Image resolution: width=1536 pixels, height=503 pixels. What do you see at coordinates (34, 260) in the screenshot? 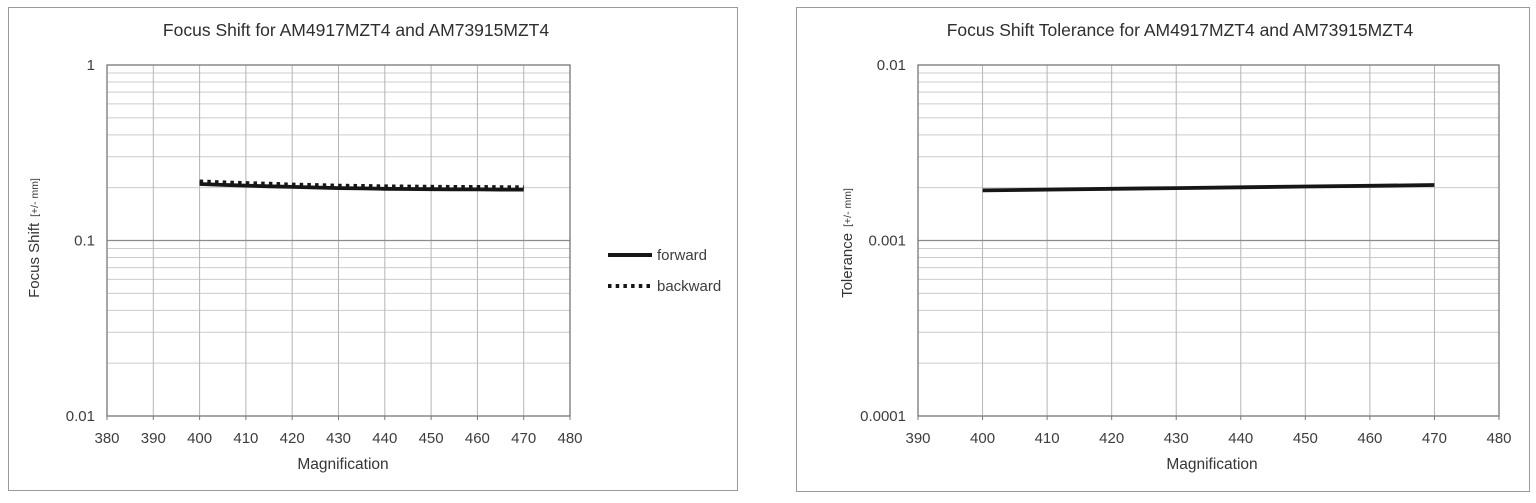
I see `y-axis-title-main: Focus Shift` at bounding box center [34, 260].